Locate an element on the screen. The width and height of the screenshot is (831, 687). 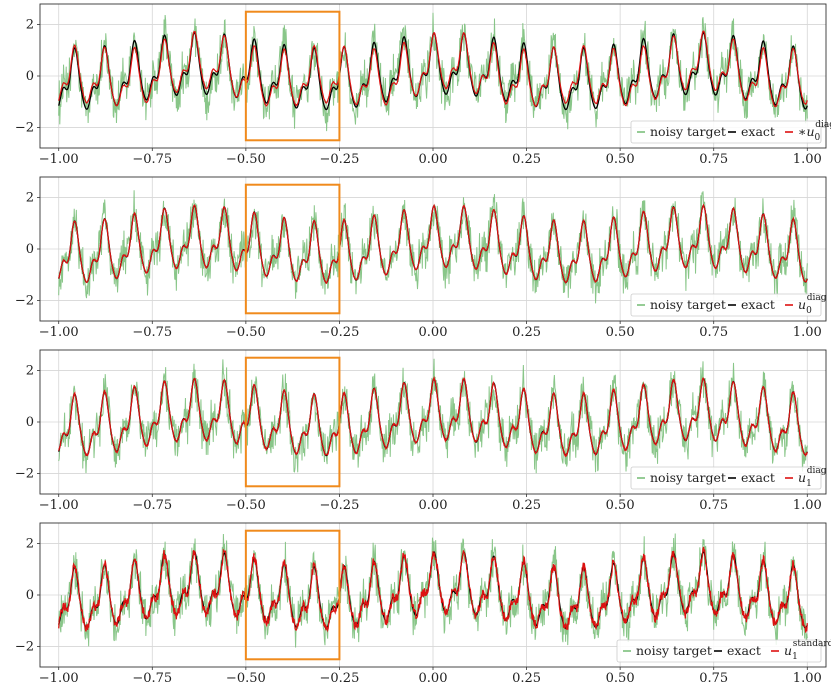
legend: noisy target exact u0diag is located at coordinates (728, 305).